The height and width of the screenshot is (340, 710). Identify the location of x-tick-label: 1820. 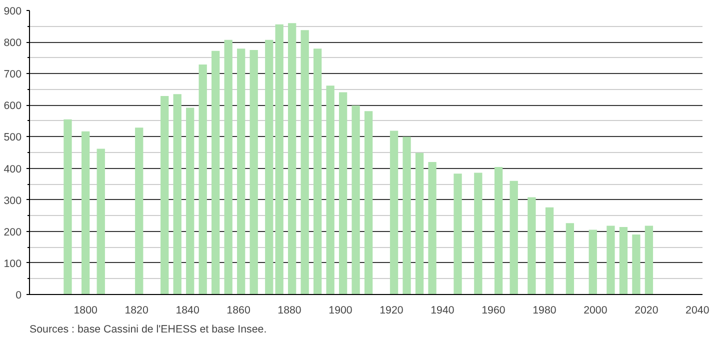
(136, 310).